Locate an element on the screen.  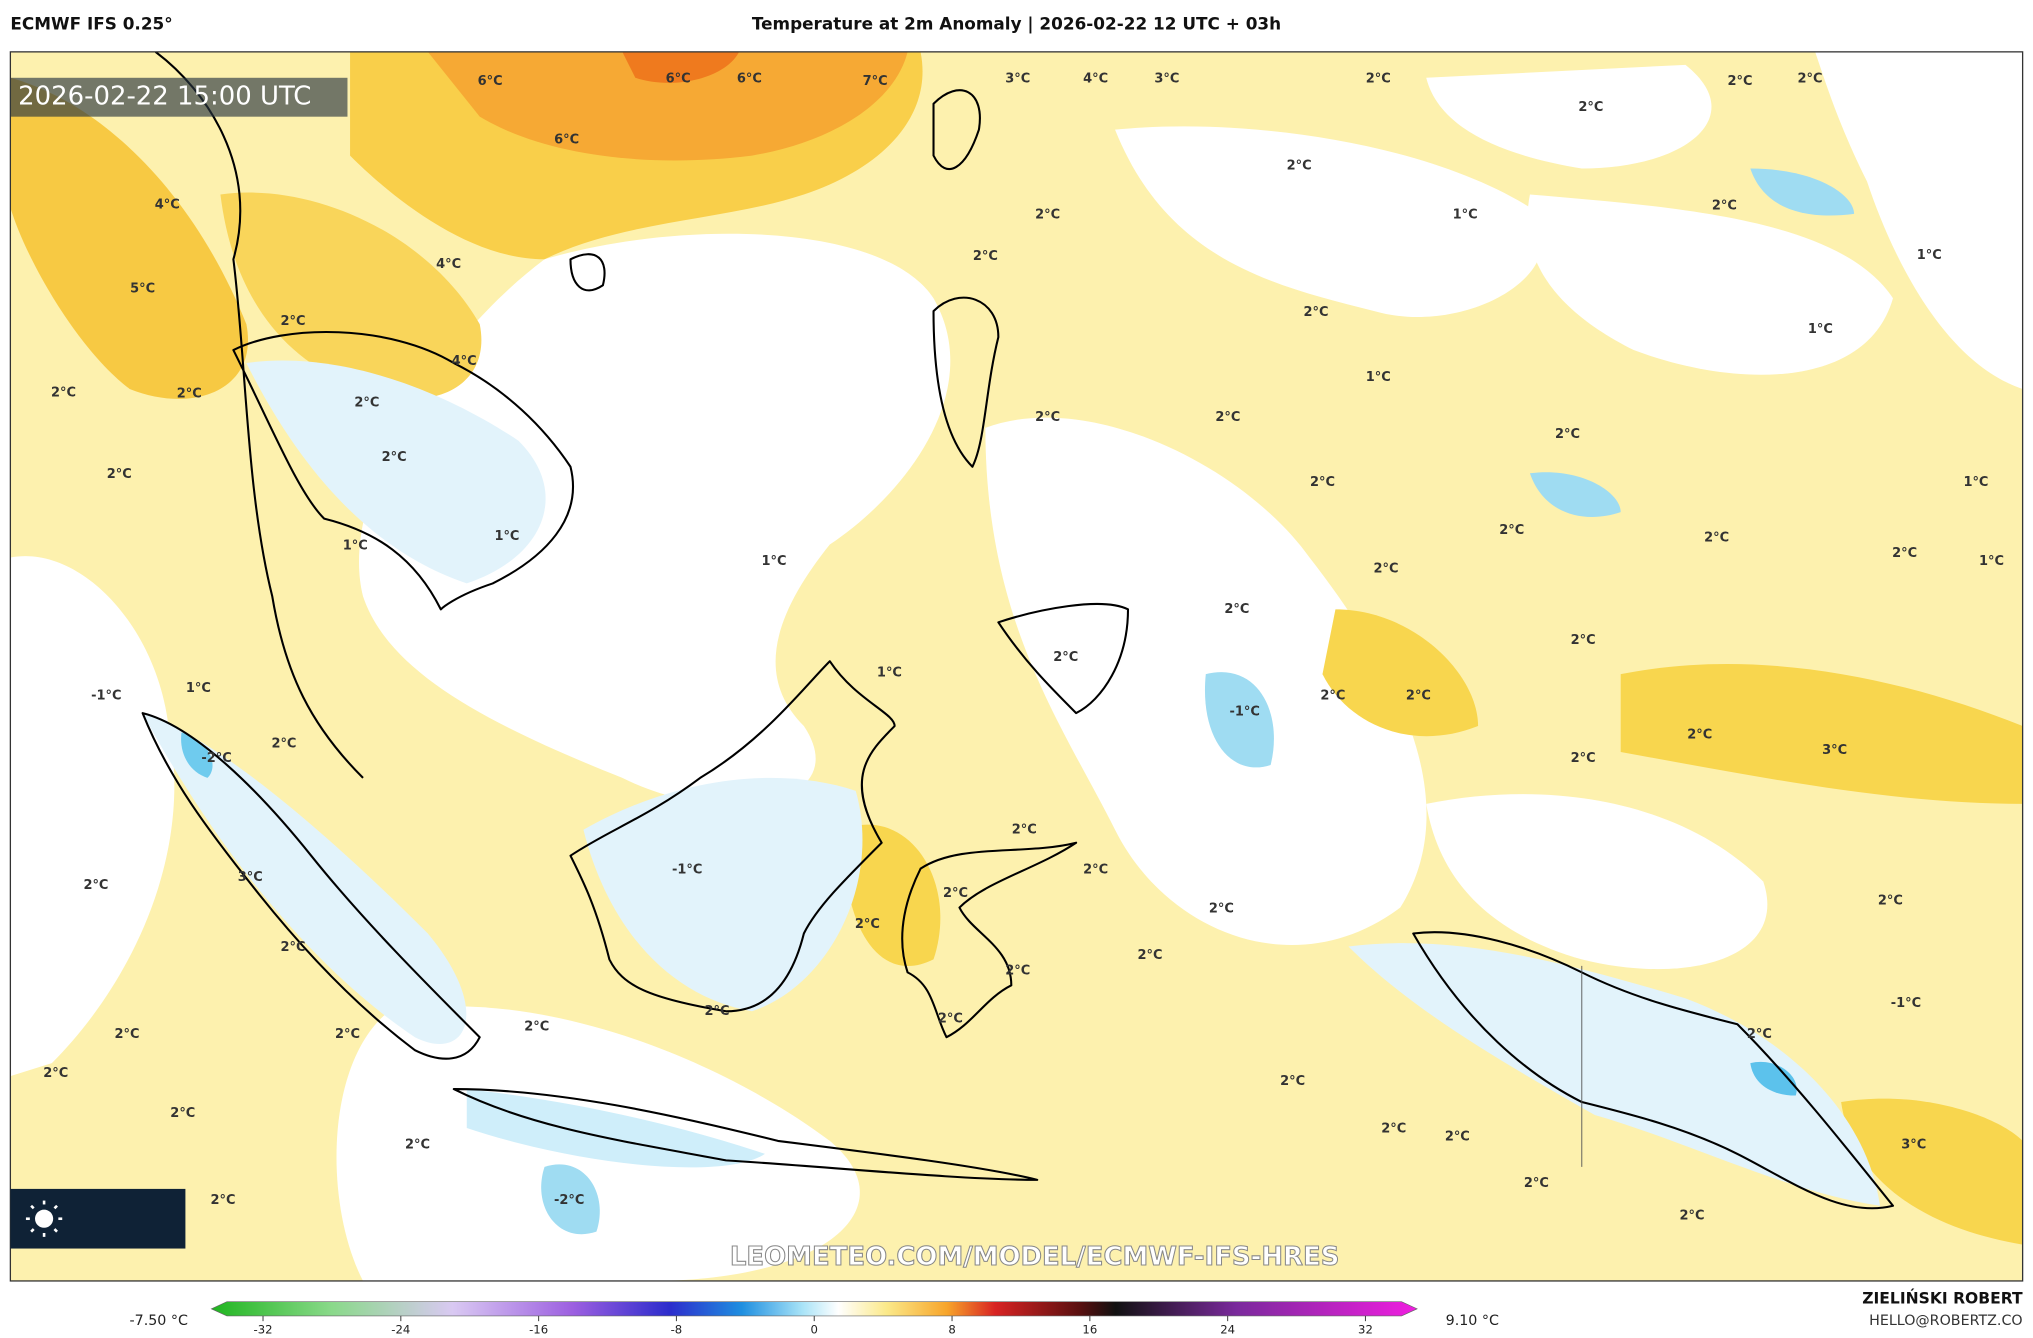
credit-name: ZIELIŃSKI ROBERT is located at coordinates (1942, 1298).